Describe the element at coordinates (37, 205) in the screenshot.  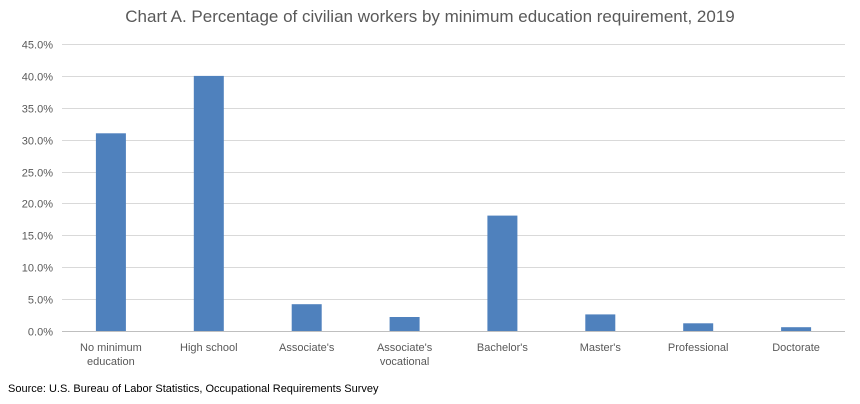
I see `y-tick-label: 20.0%` at that location.